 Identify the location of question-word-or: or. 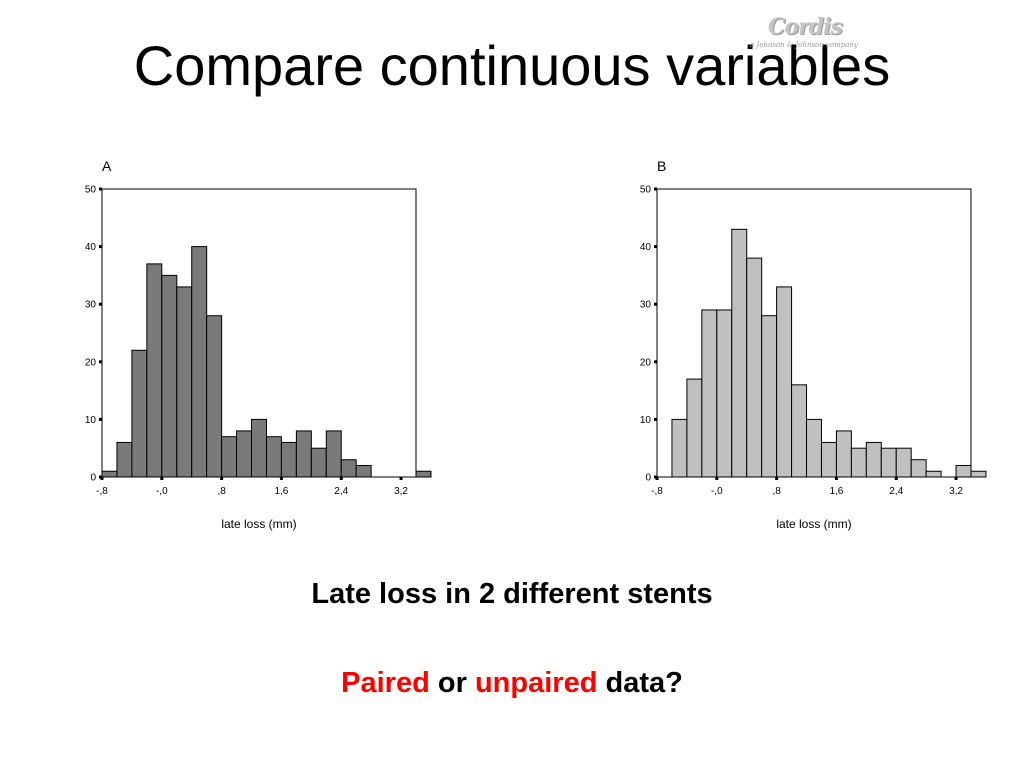
(452, 683).